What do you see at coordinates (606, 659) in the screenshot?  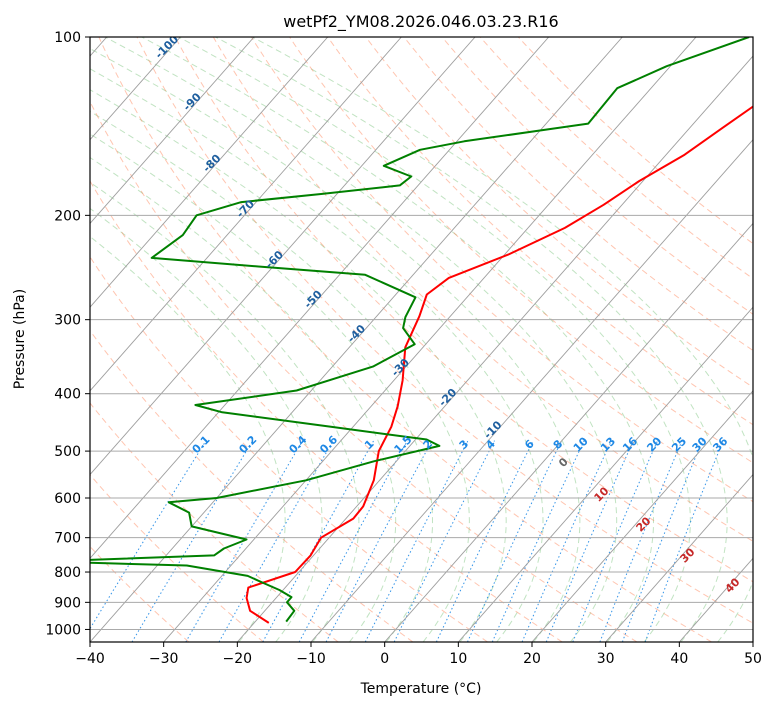 I see `x-tick-label: 30` at bounding box center [606, 659].